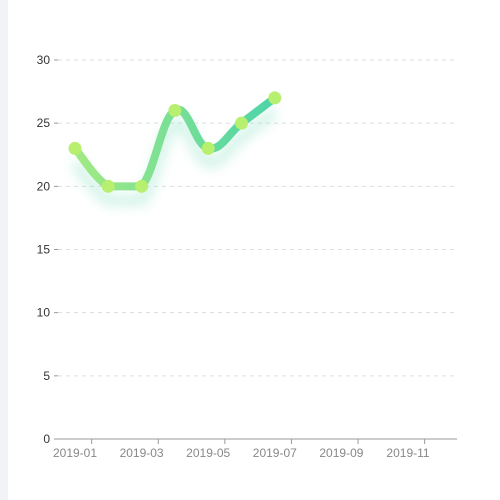  Describe the element at coordinates (46, 376) in the screenshot. I see `y-tick-label: 5` at that location.